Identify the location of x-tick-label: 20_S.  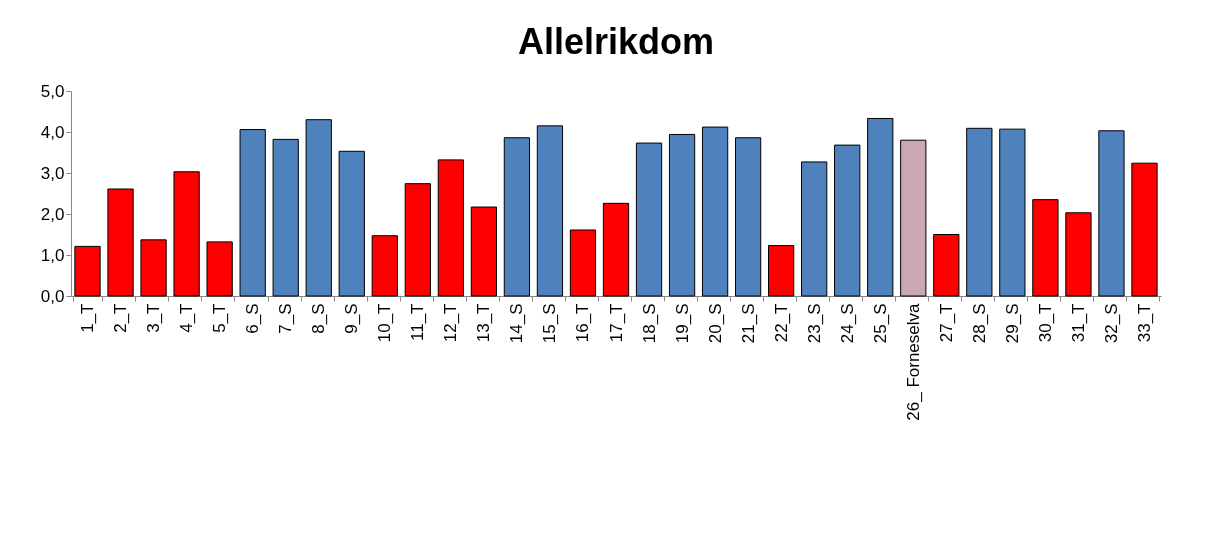
(715, 323).